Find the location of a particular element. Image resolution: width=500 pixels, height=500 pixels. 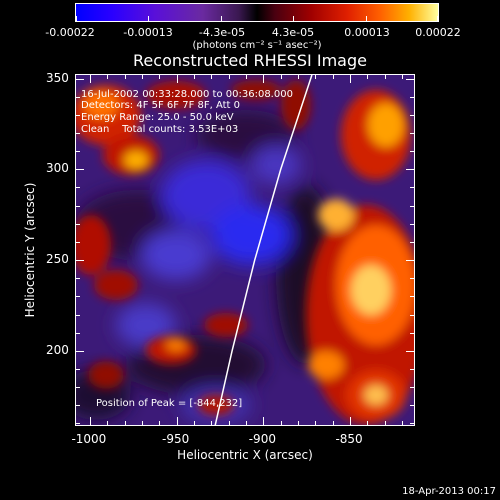

colorbar-tick-label: -0.00022 is located at coordinates (70, 32).